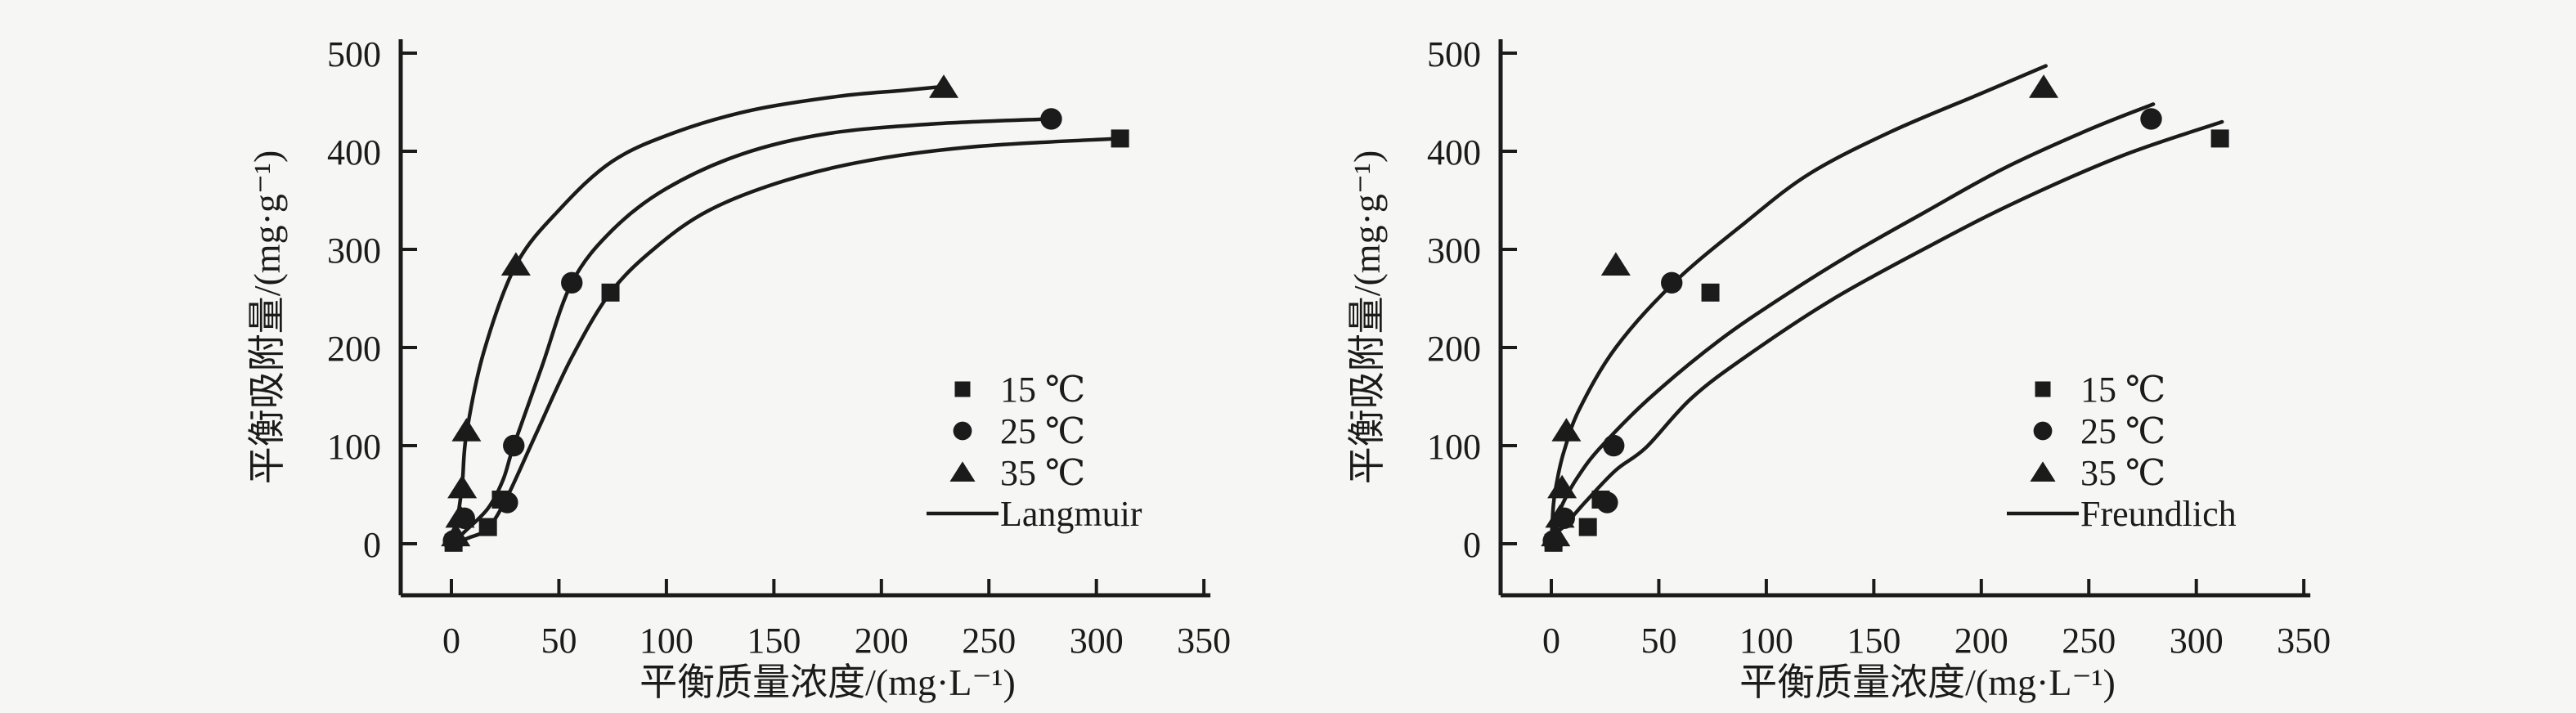 The height and width of the screenshot is (713, 2576). What do you see at coordinates (1071, 514) in the screenshot?
I see `legend-label-fit-model: Langmuir` at bounding box center [1071, 514].